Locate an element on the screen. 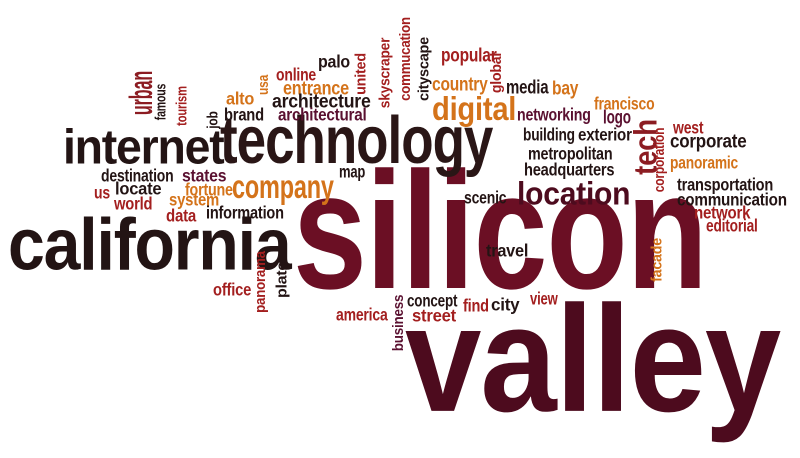 Image resolution: width=800 pixels, height=458 pixels. word-corporate: corporate is located at coordinates (708, 142).